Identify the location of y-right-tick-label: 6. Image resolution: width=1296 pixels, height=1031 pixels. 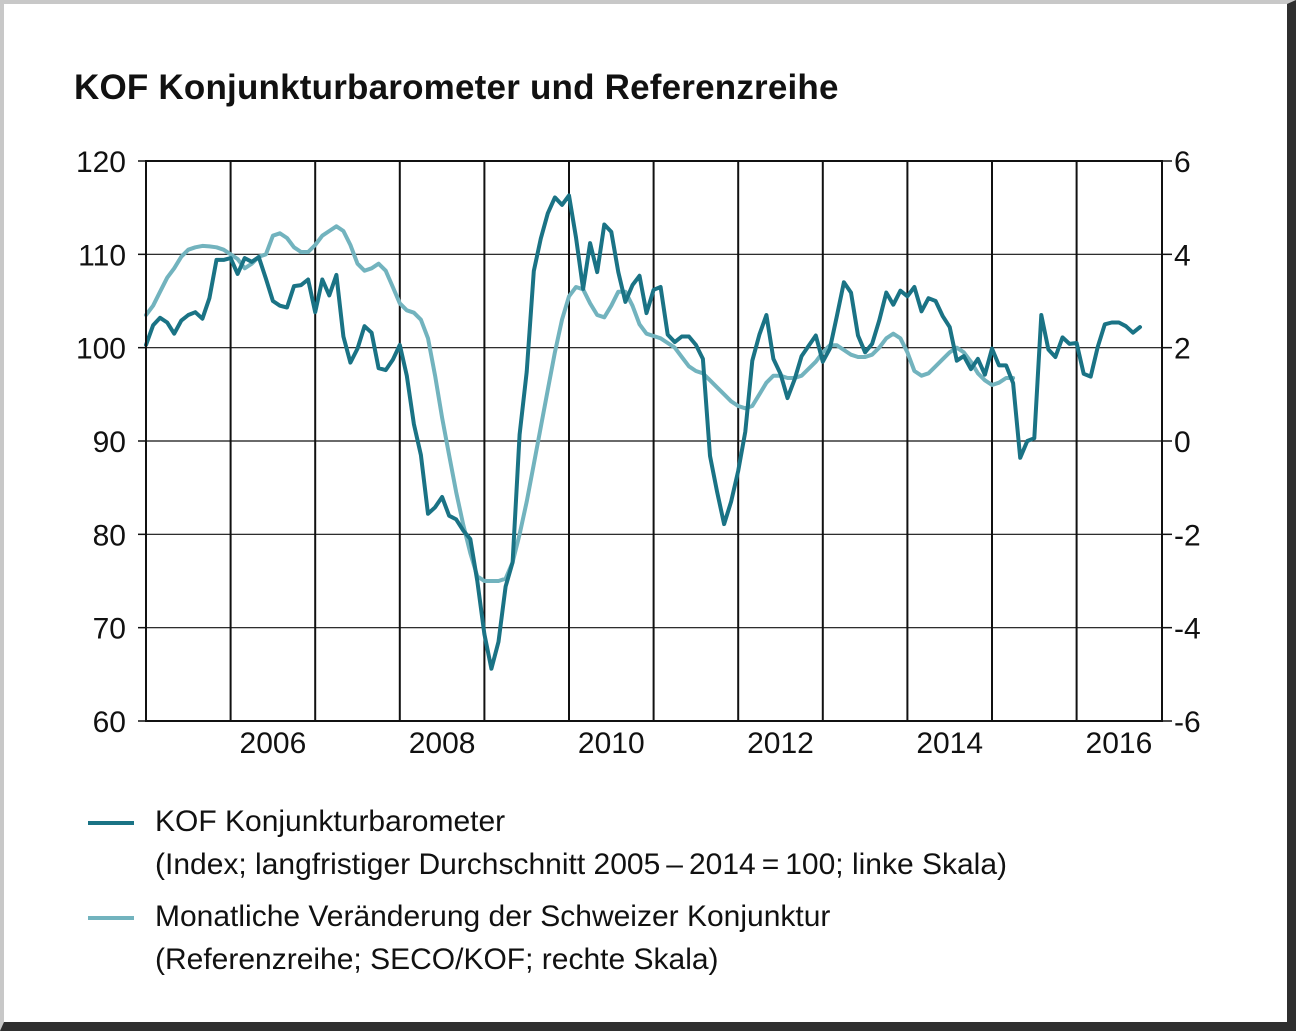
(1182, 162).